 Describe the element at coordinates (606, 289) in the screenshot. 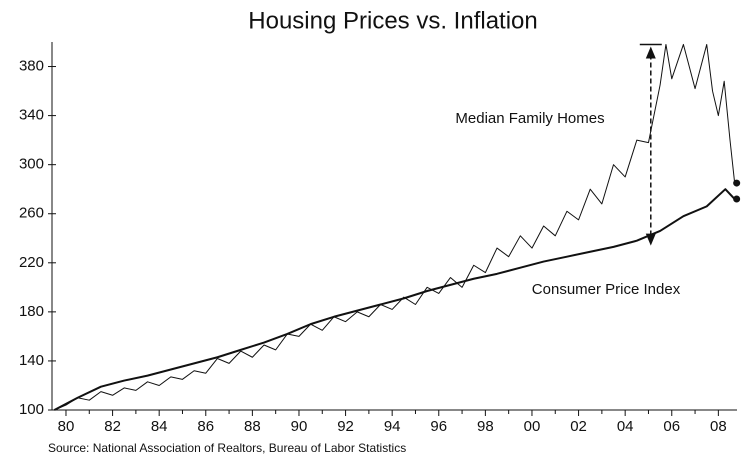

I see `series-annotation: Consumer Price Index` at that location.